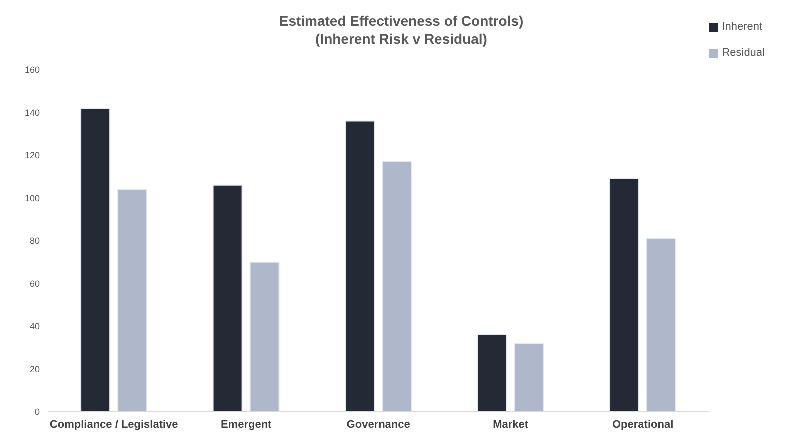 Image resolution: width=803 pixels, height=445 pixels. I want to click on legend-label: Inherent, so click(742, 27).